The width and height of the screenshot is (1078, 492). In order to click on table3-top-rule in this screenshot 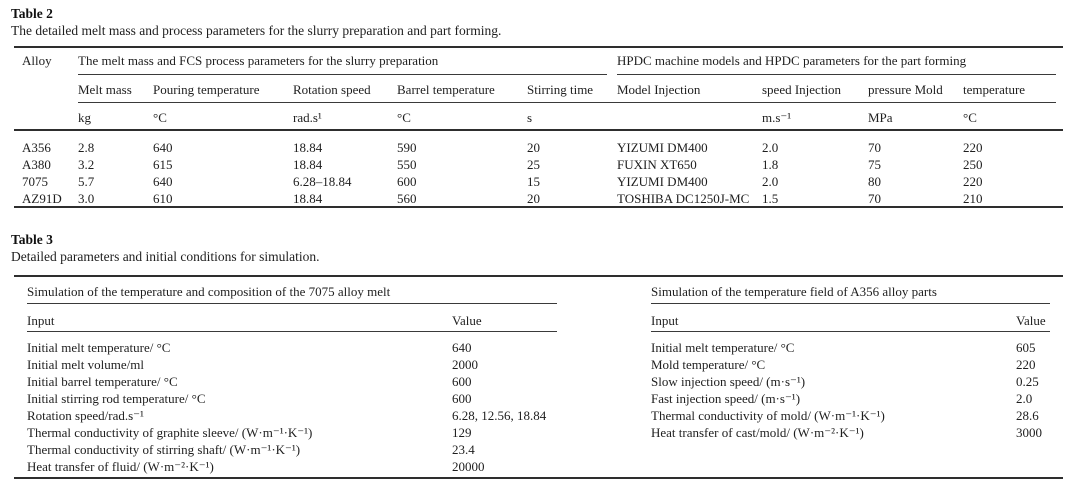, I will do `click(538, 276)`.